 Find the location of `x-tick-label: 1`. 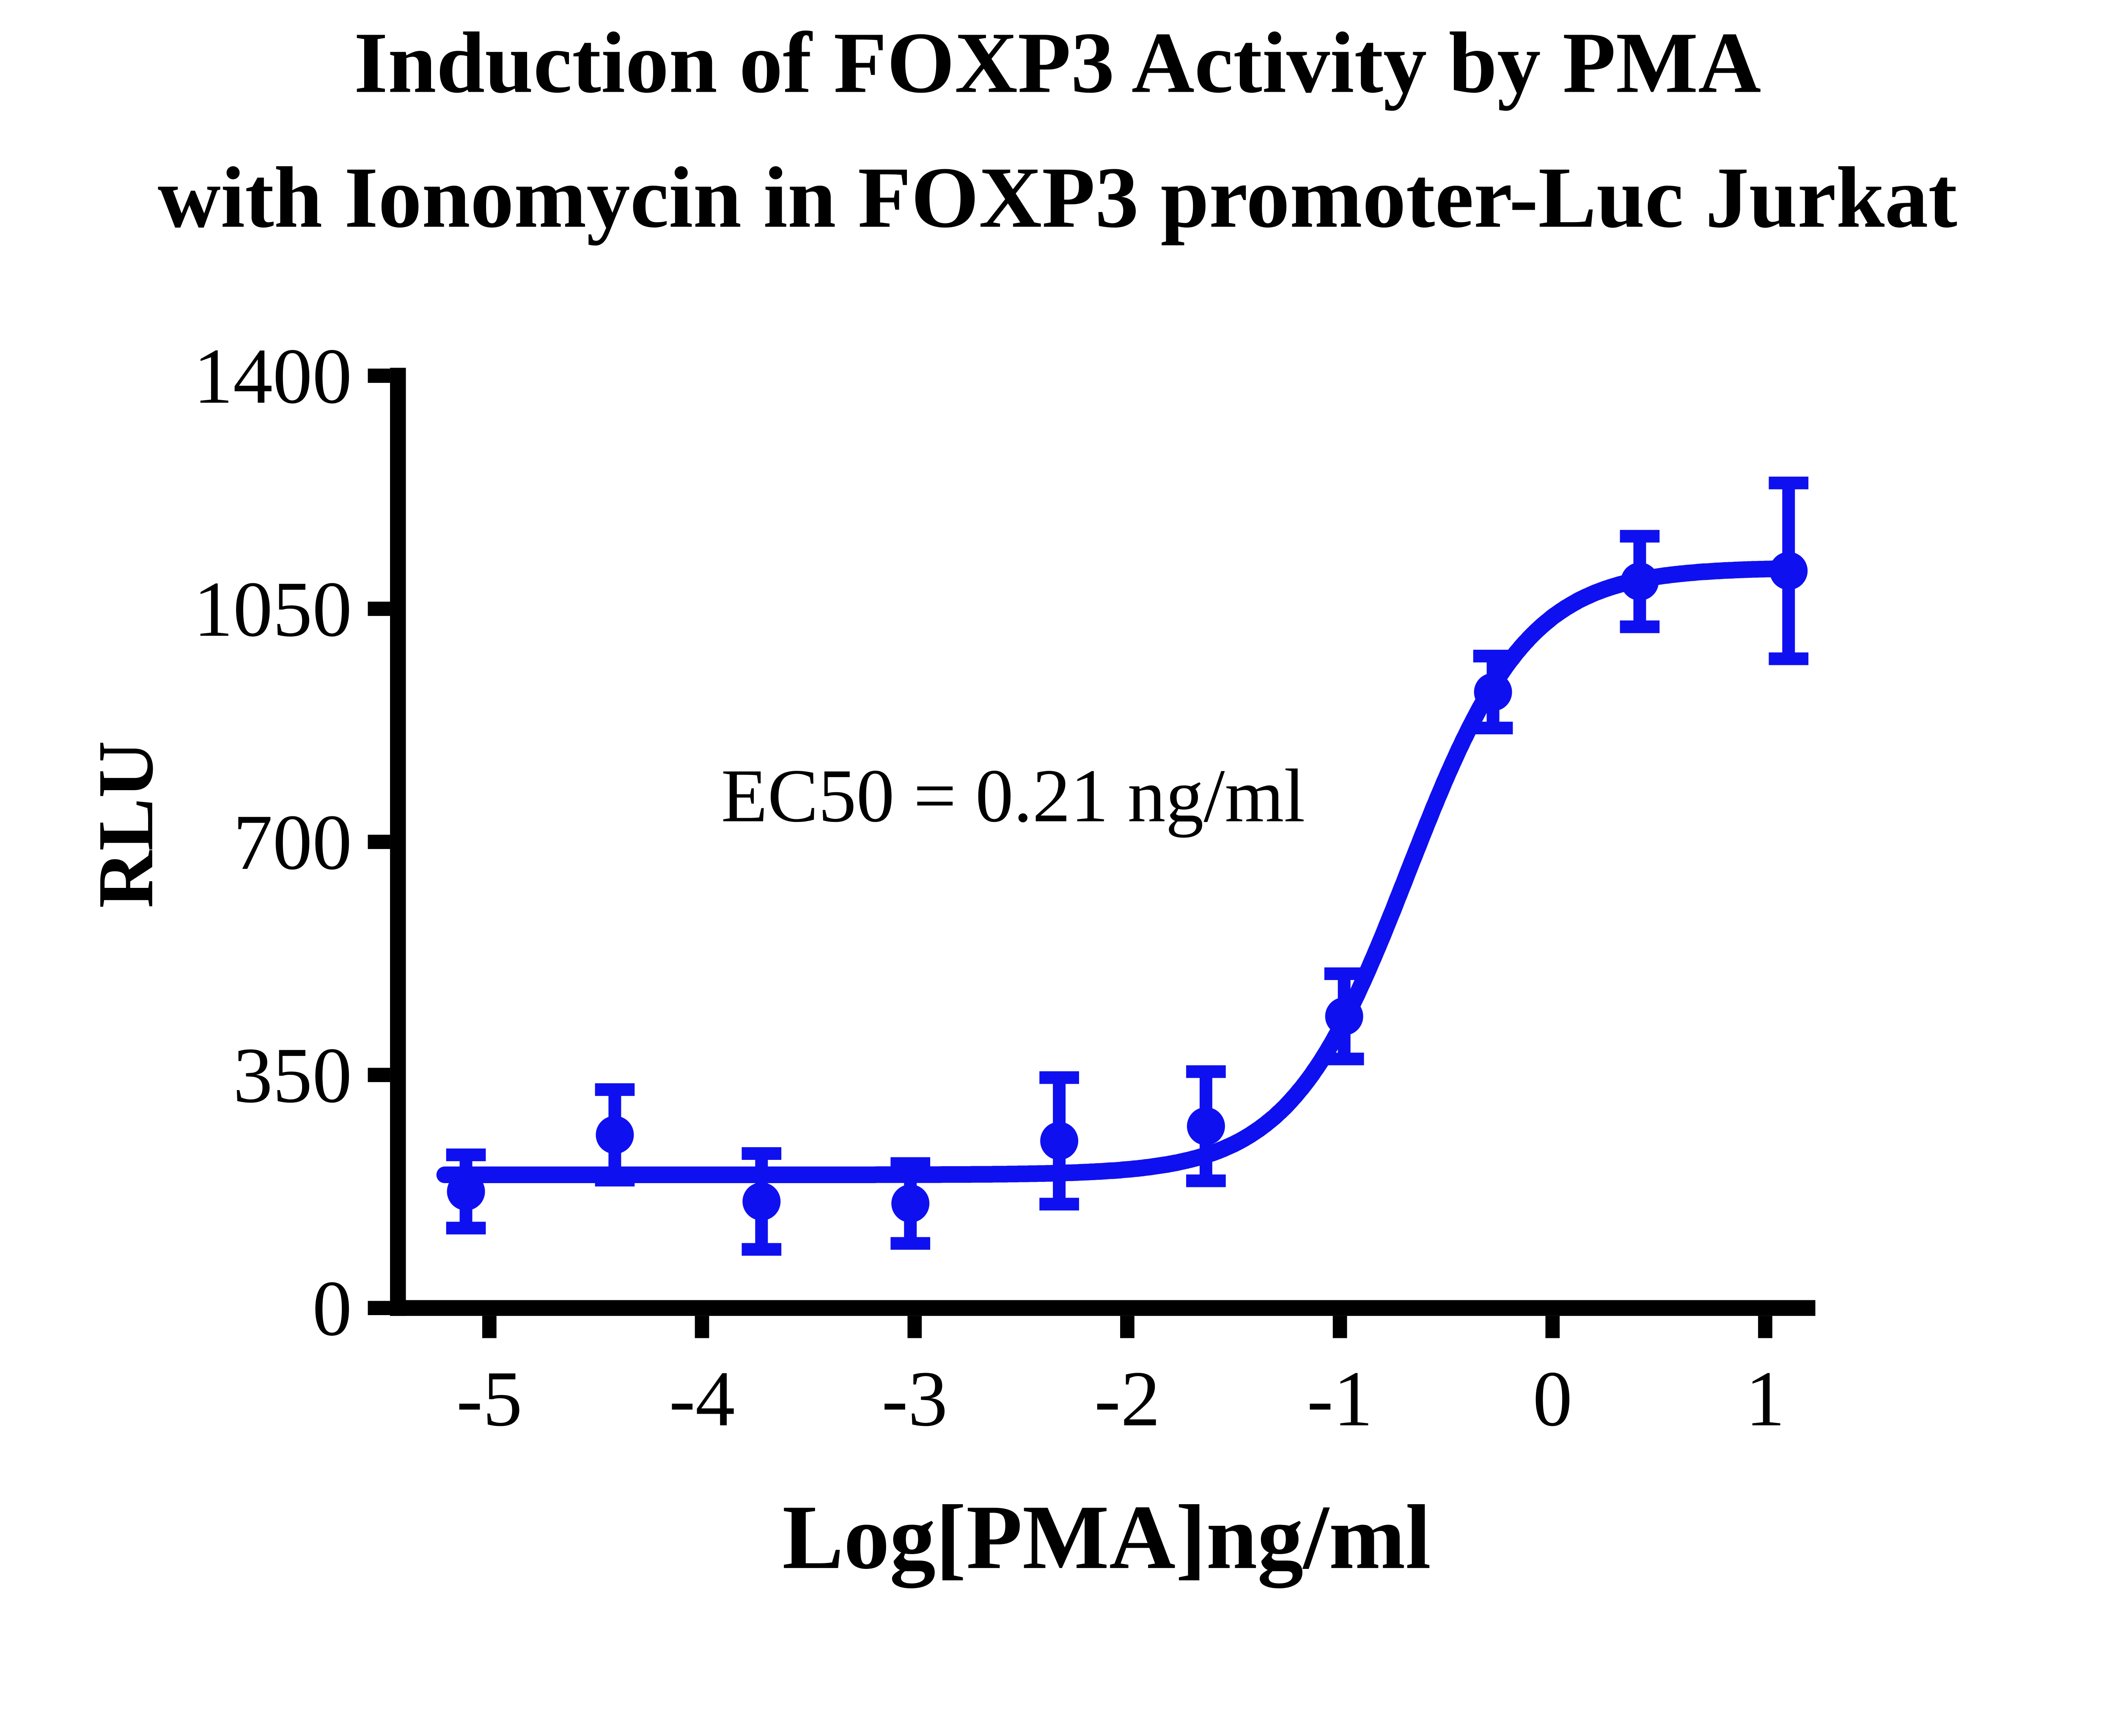

x-tick-label: 1 is located at coordinates (1765, 1399).